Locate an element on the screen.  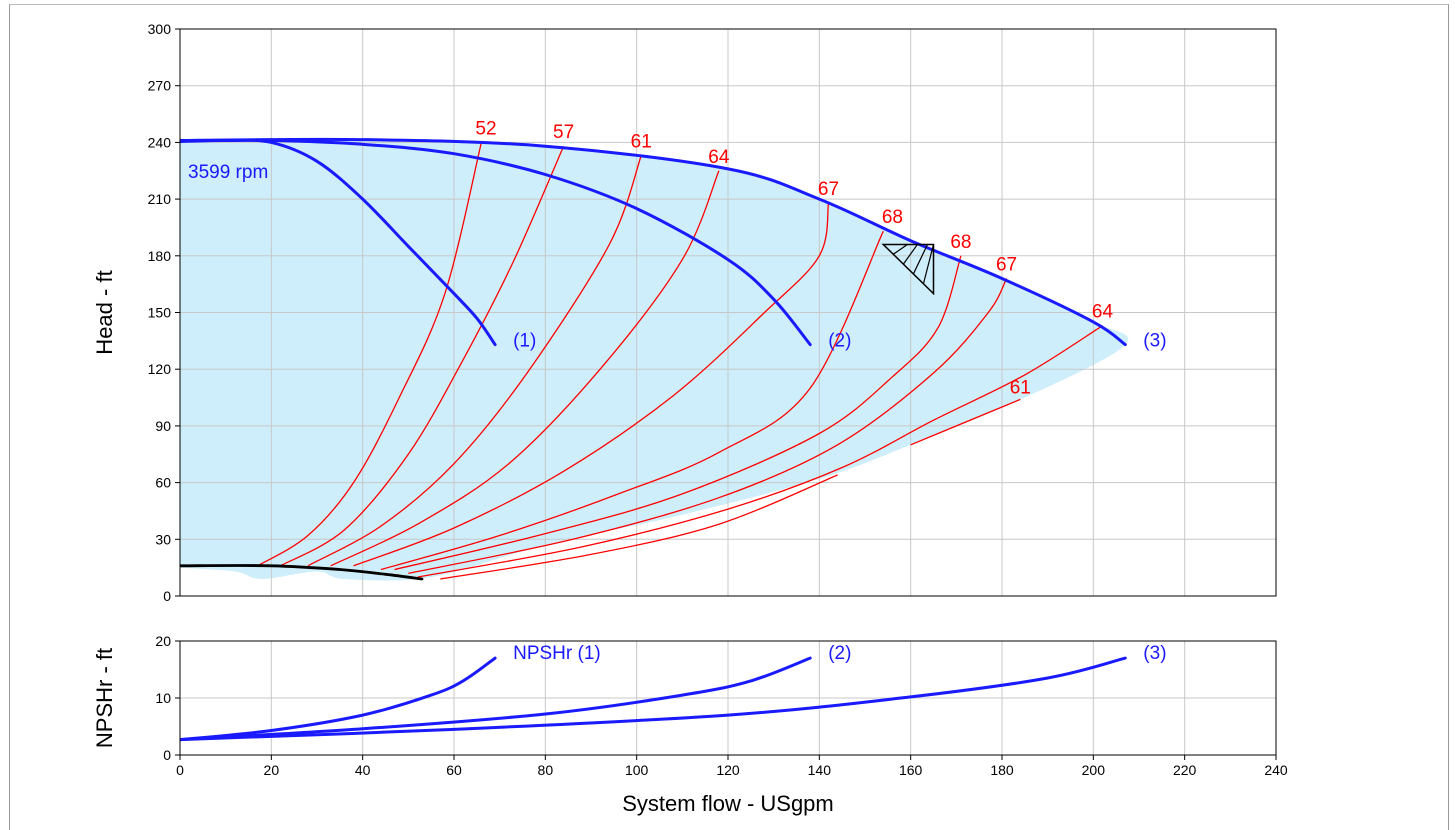
head-curve-label: (2) is located at coordinates (839, 341).